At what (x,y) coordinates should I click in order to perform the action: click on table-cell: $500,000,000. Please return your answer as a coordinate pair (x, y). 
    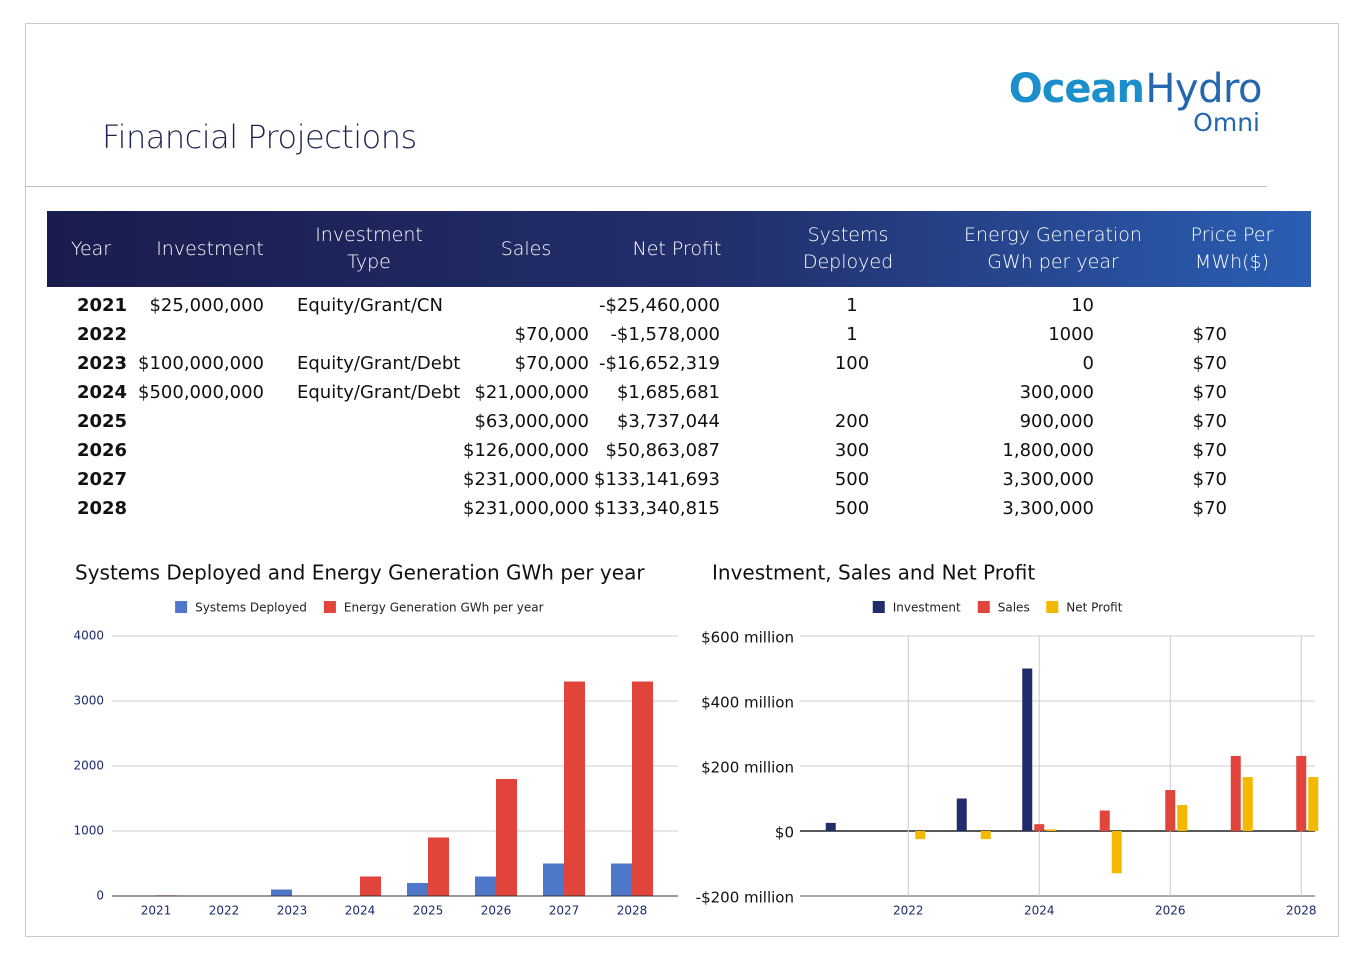
    Looking at the image, I should click on (201, 392).